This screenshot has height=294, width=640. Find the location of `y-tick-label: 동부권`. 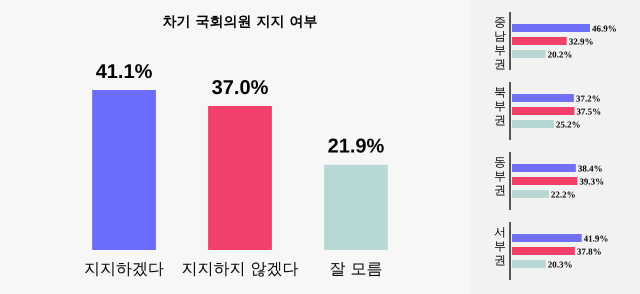

y-tick-label: 동부권 is located at coordinates (500, 176).